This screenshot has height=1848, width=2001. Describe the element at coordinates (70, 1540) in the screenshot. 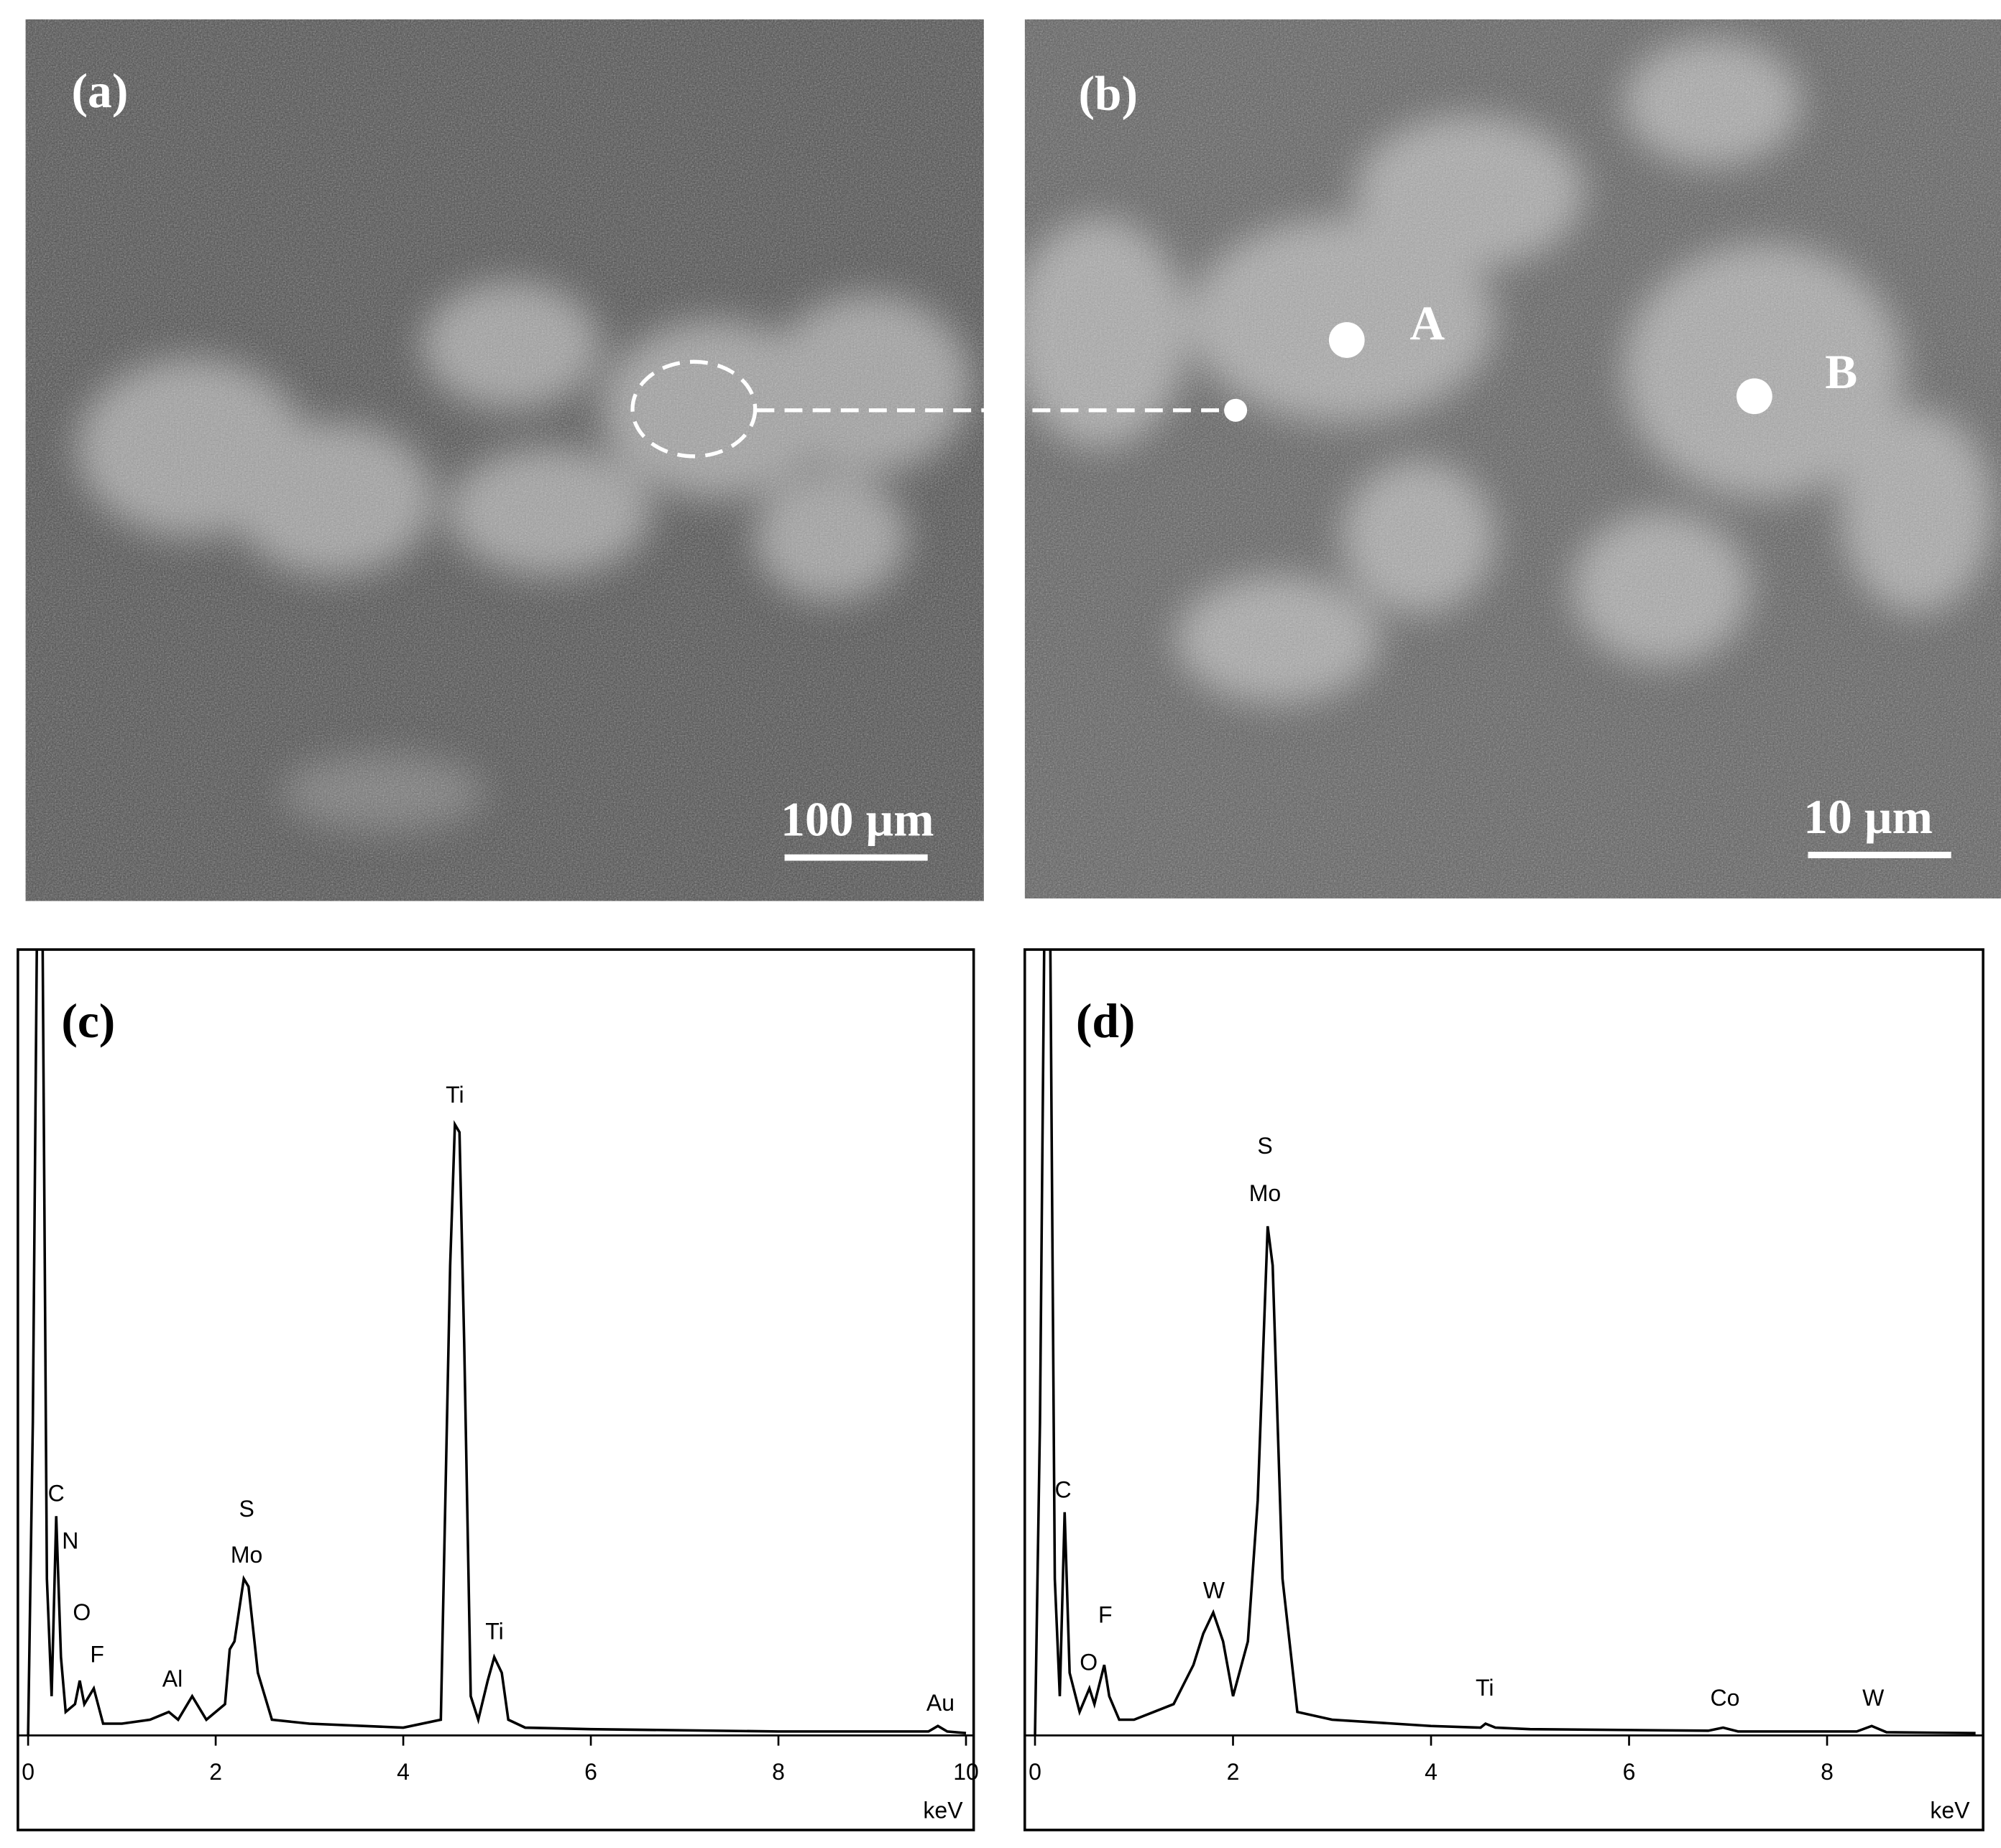

I see `peak-label: N` at that location.